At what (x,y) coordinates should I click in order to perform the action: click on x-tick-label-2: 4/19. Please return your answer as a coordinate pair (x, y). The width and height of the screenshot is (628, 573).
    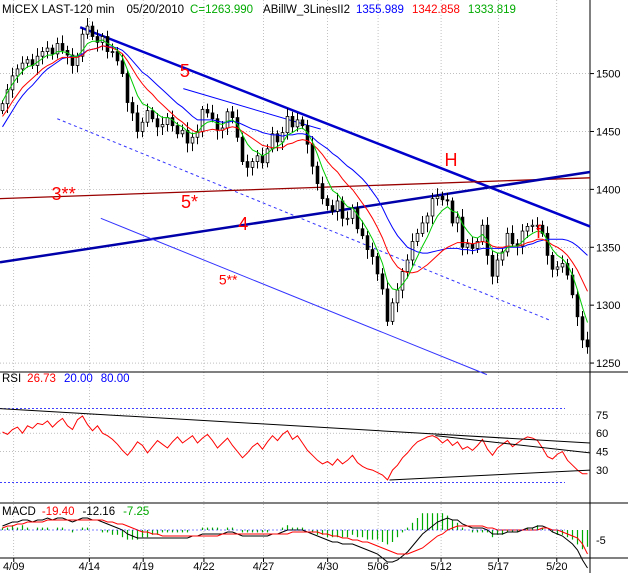
    Looking at the image, I should click on (142, 567).